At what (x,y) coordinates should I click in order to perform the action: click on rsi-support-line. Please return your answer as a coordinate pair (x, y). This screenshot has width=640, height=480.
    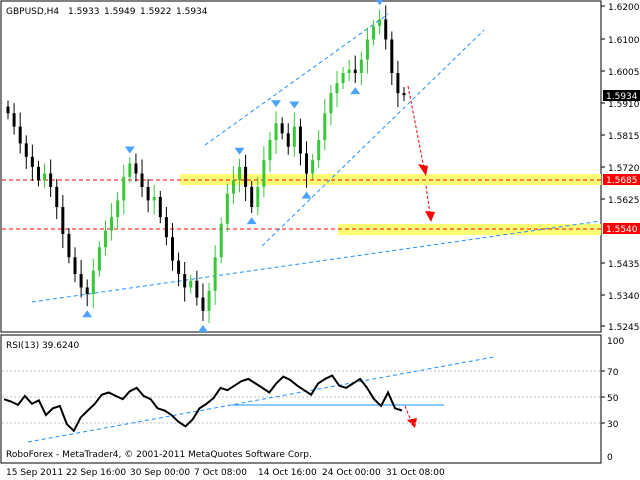
    Looking at the image, I should click on (261, 399).